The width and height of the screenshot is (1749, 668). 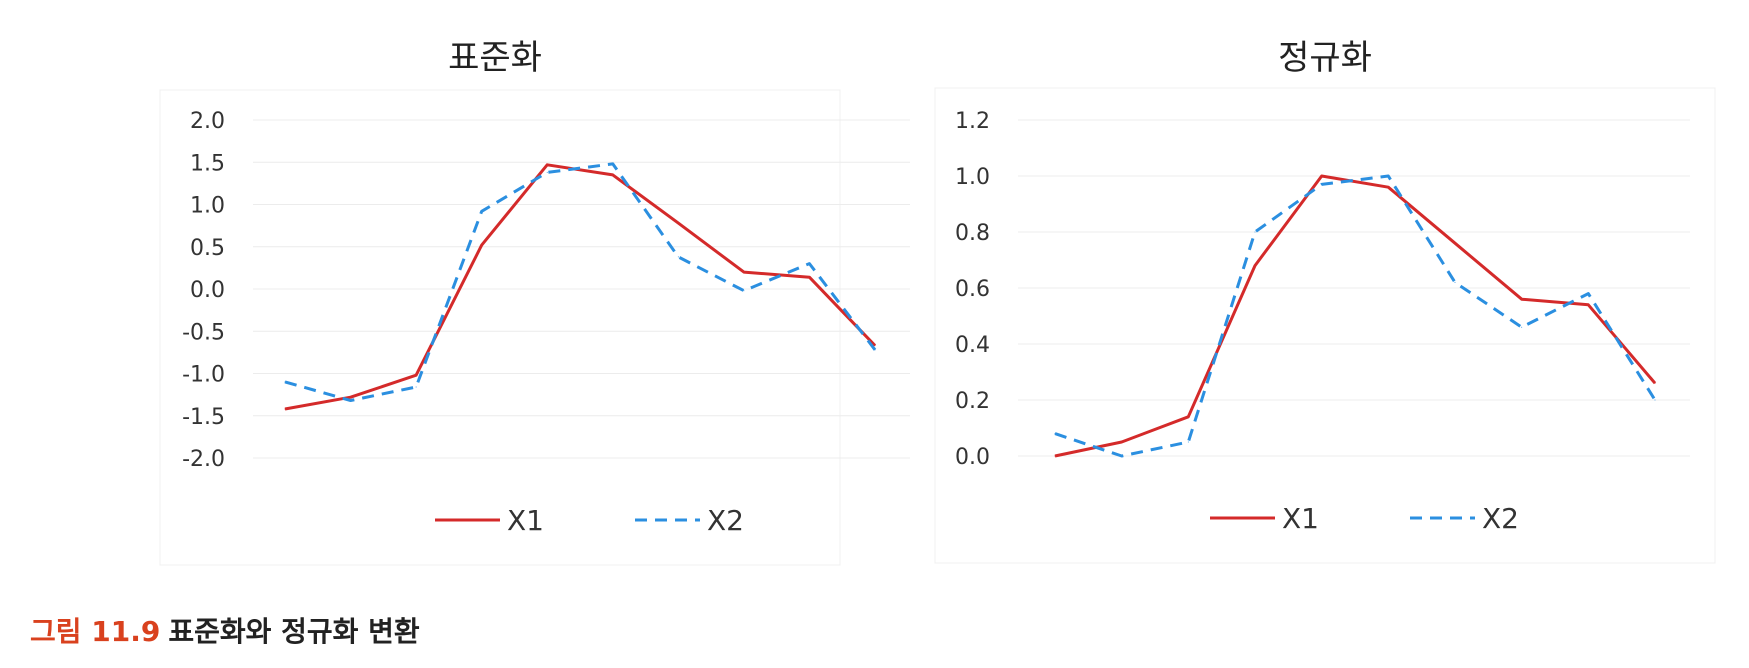 What do you see at coordinates (203, 332) in the screenshot?
I see `y-tick-label: -0.5` at bounding box center [203, 332].